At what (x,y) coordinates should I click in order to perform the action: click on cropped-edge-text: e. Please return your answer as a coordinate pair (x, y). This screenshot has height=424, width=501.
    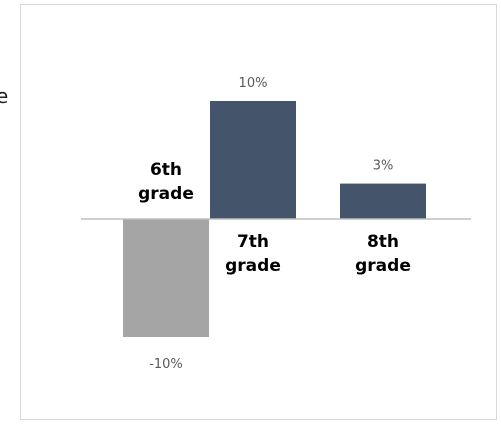
    Looking at the image, I should click on (4, 96).